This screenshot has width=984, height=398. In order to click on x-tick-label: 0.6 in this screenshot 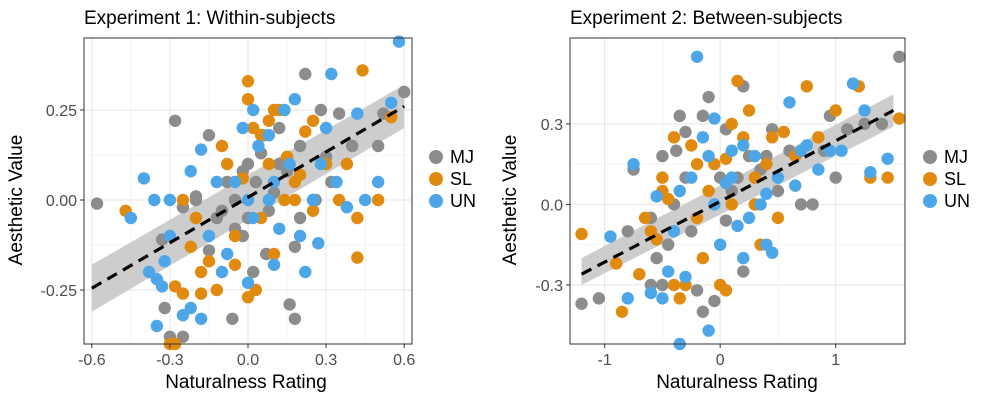, I will do `click(404, 360)`.